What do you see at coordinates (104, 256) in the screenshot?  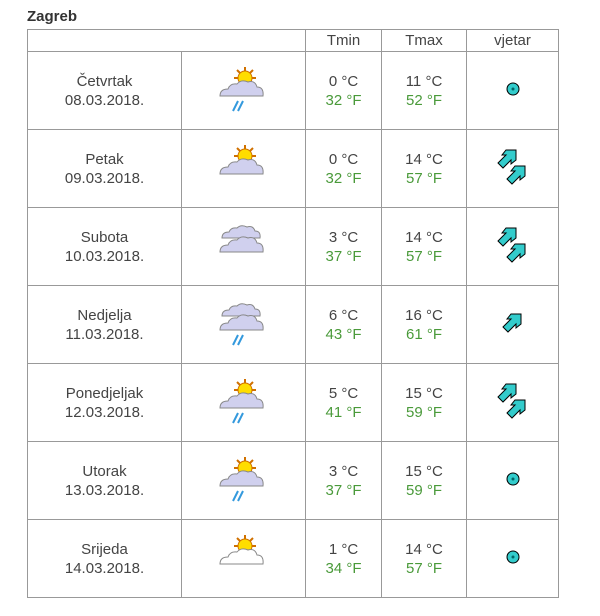 I see `day-date: 10.03.2018.` at bounding box center [104, 256].